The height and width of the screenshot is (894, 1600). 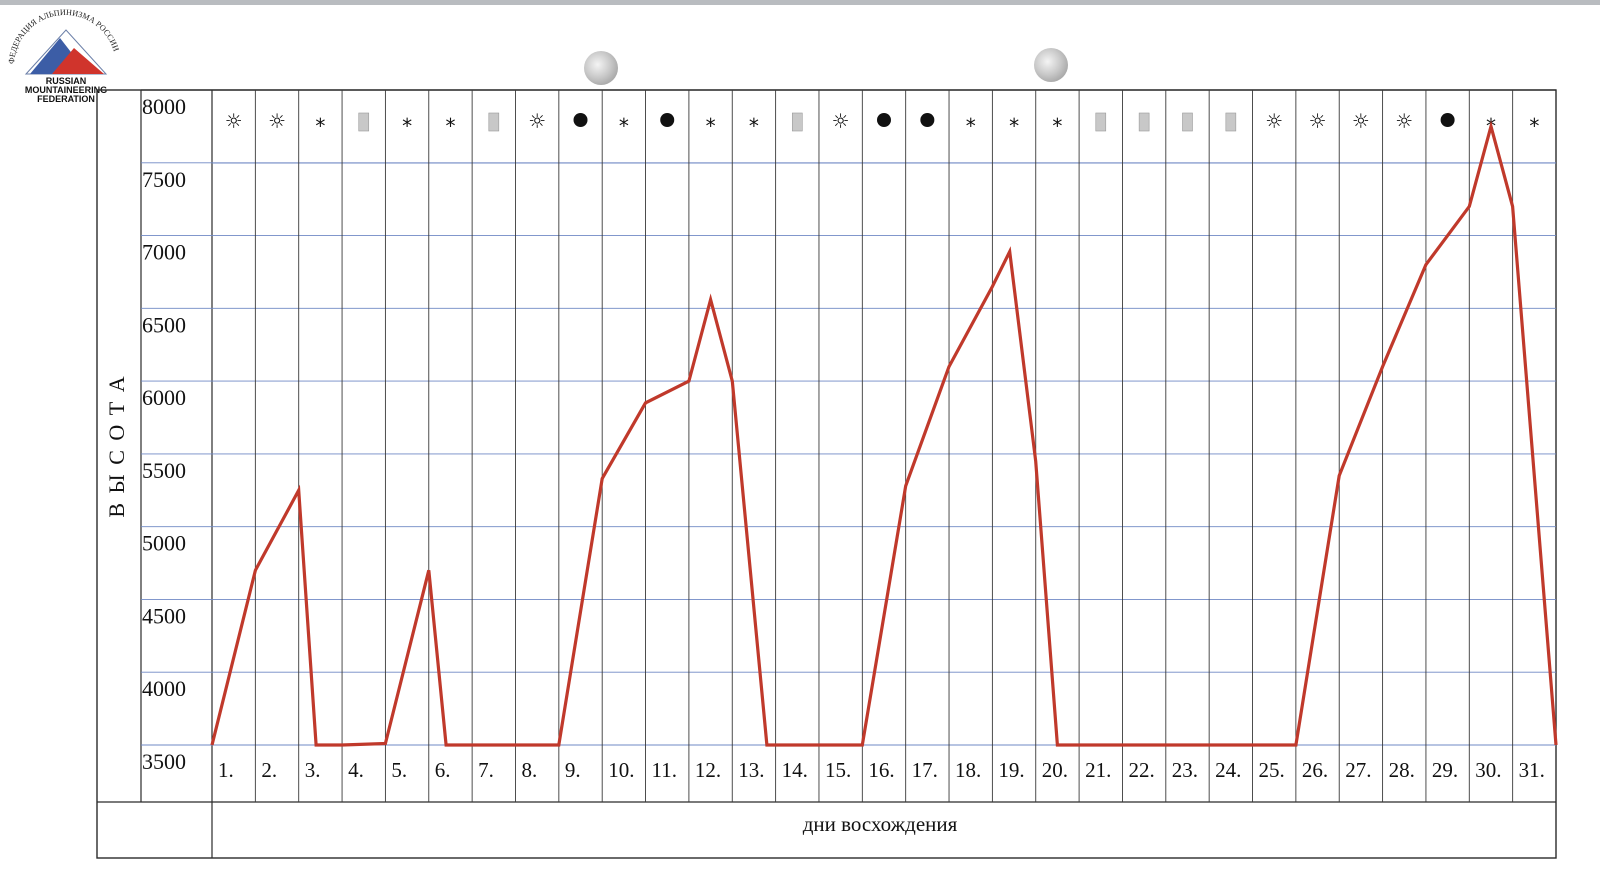 I want to click on day-label-8: 8., so click(x=529, y=770).